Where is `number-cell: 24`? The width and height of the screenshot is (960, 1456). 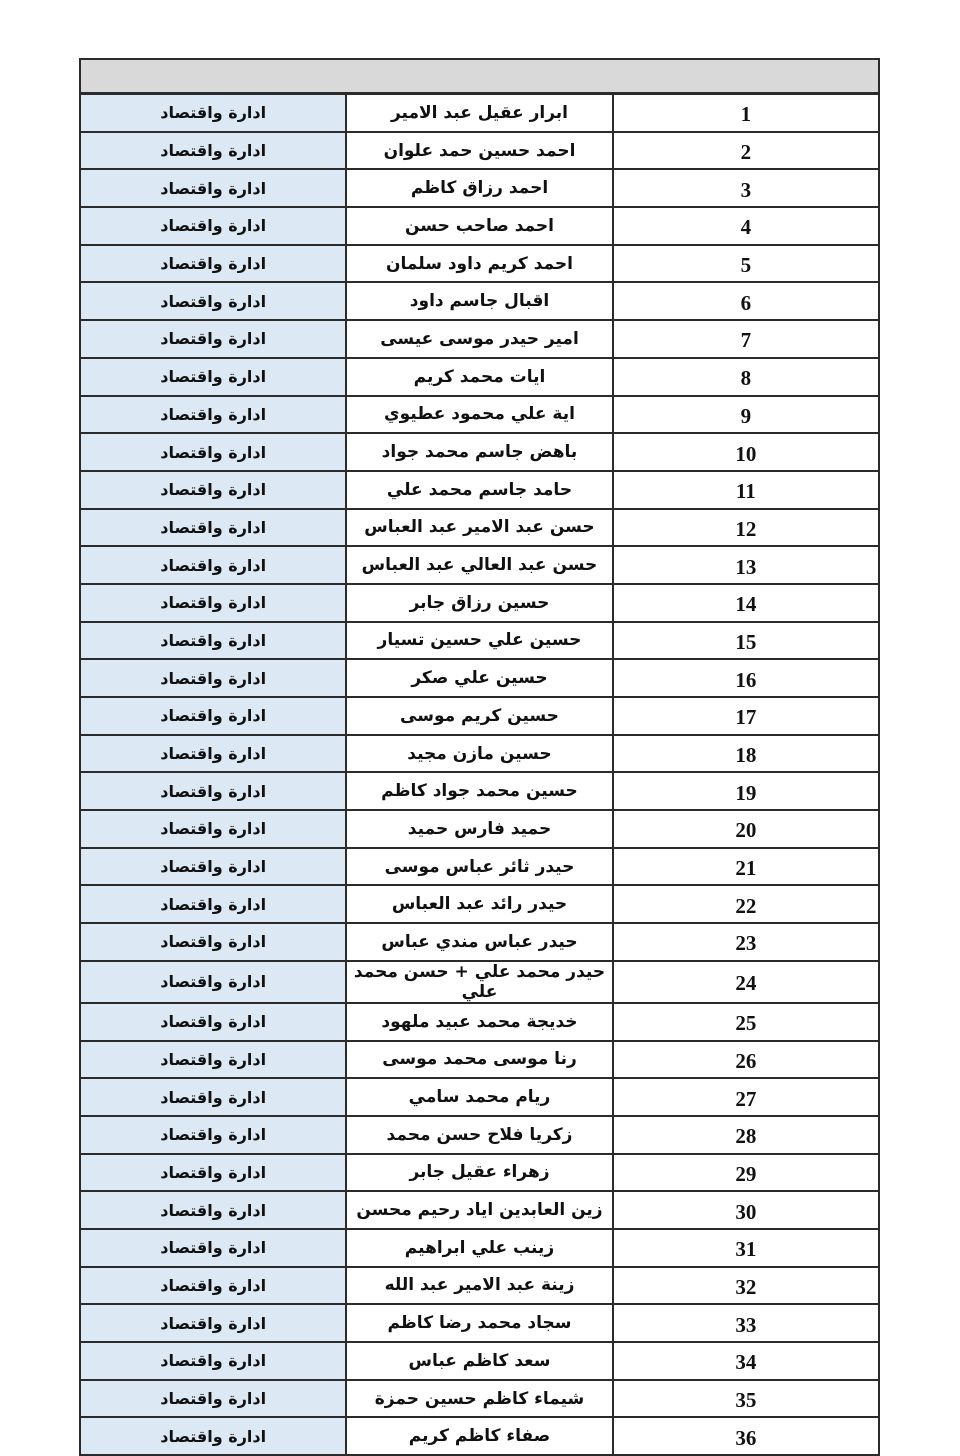 number-cell: 24 is located at coordinates (746, 981).